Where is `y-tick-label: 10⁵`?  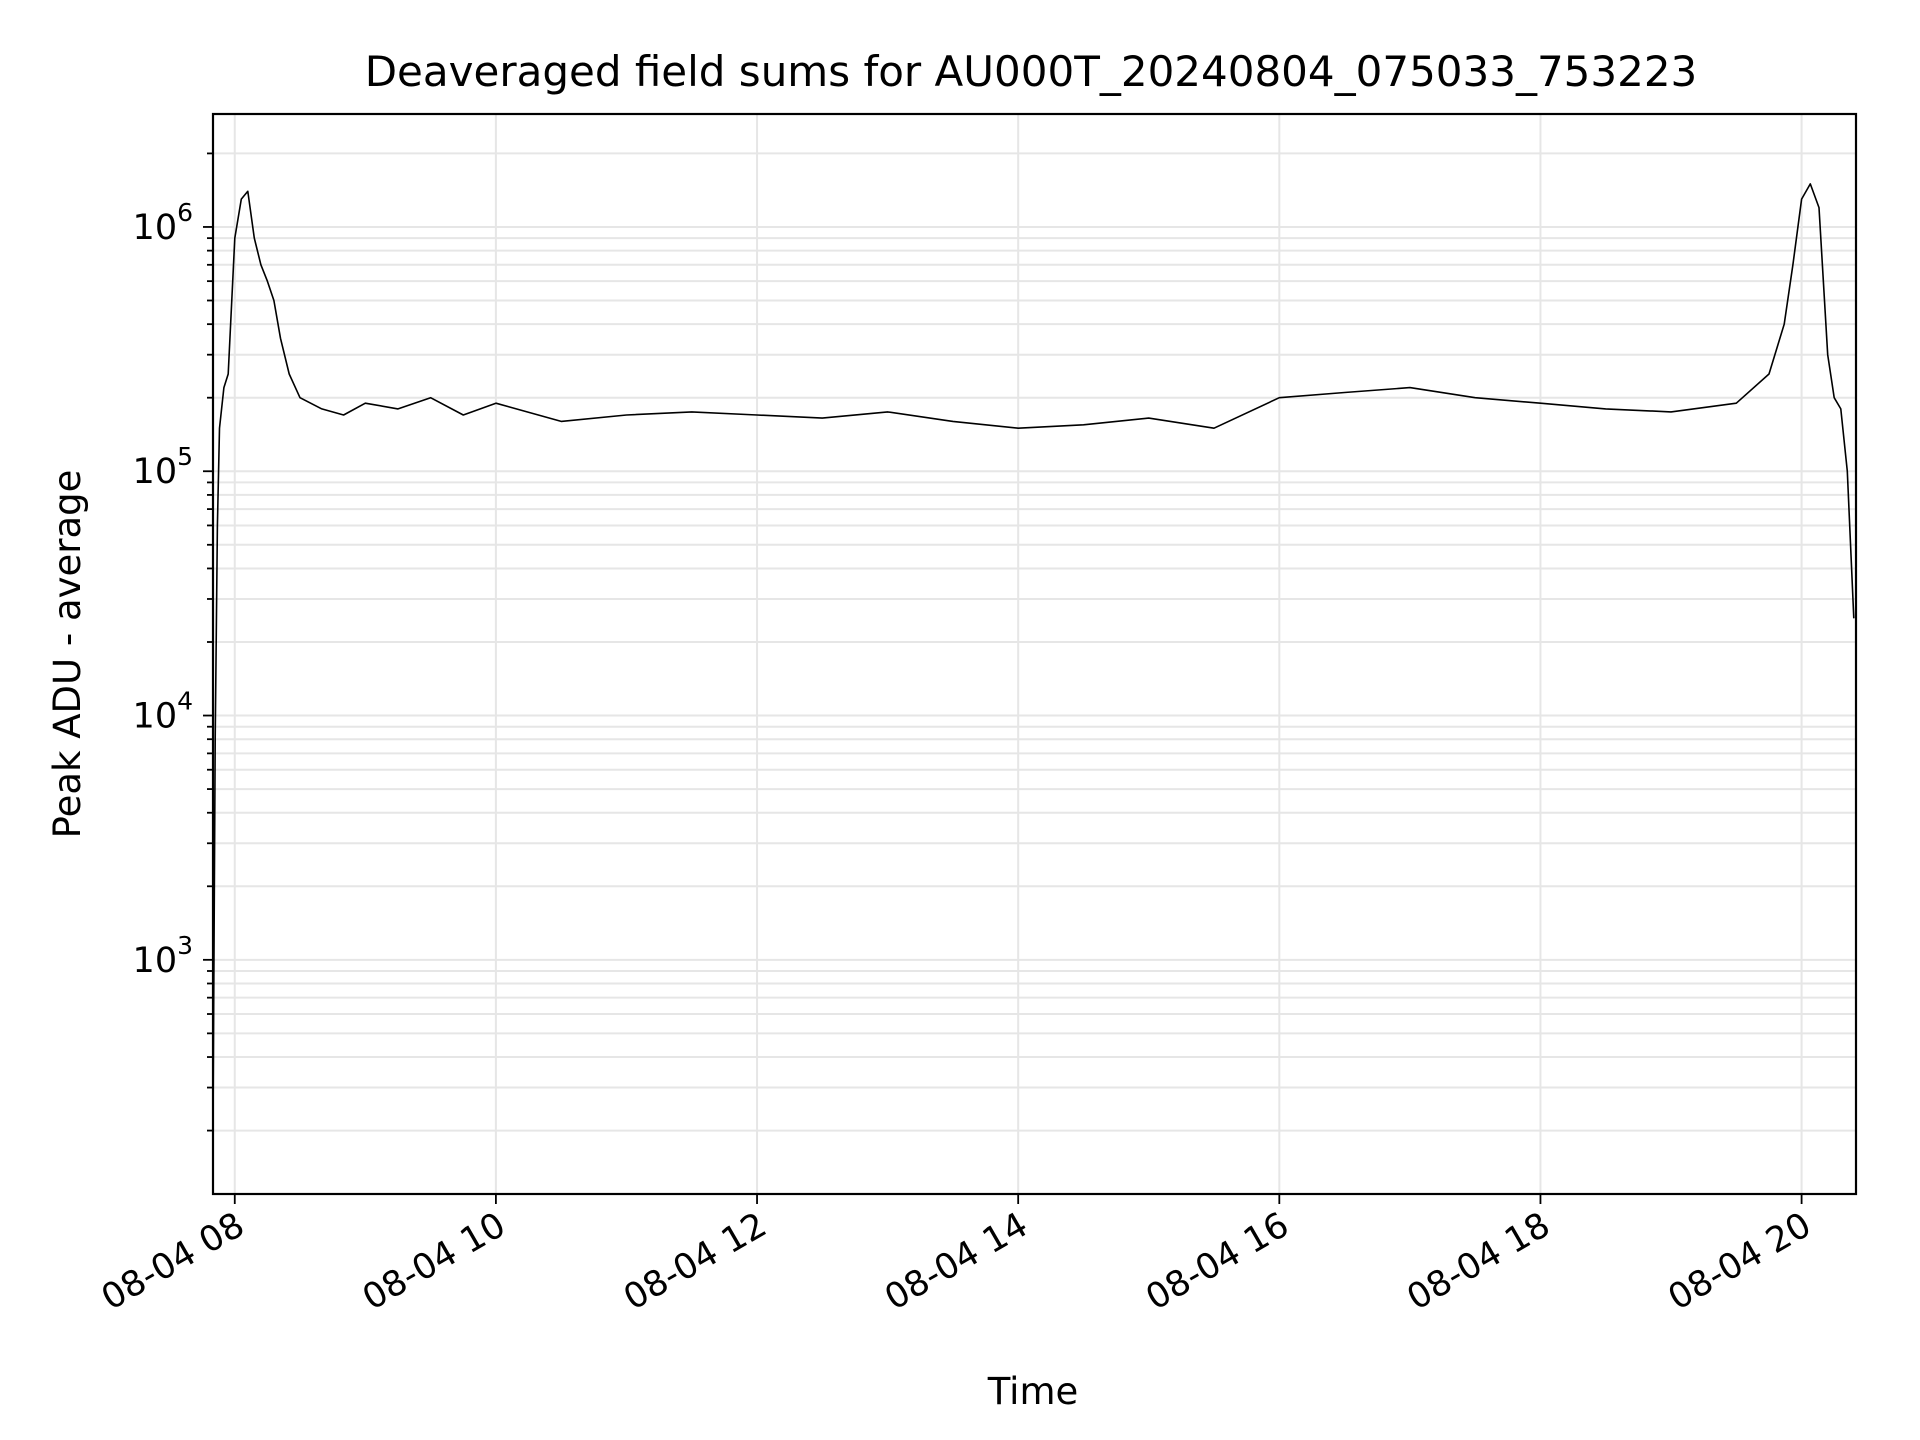 y-tick-label: 10⁵ is located at coordinates (163, 467).